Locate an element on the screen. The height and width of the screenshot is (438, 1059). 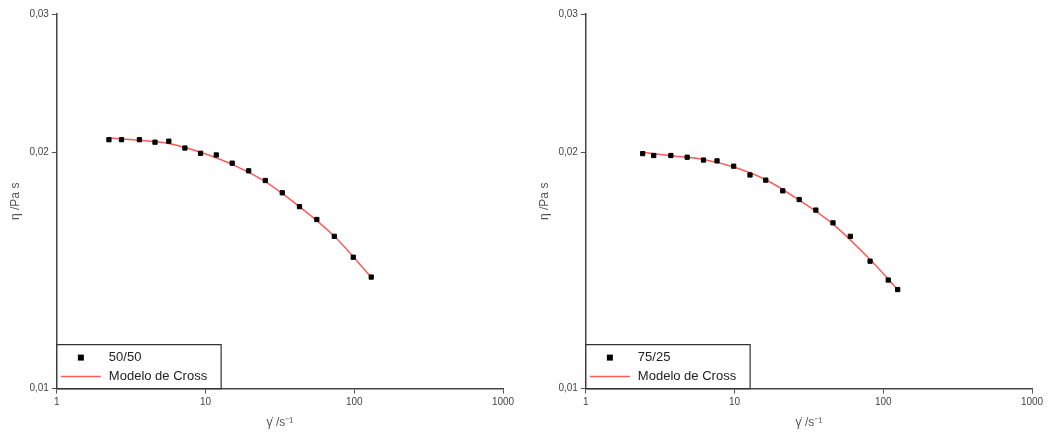
legend-label: 75/25 is located at coordinates (654, 357).